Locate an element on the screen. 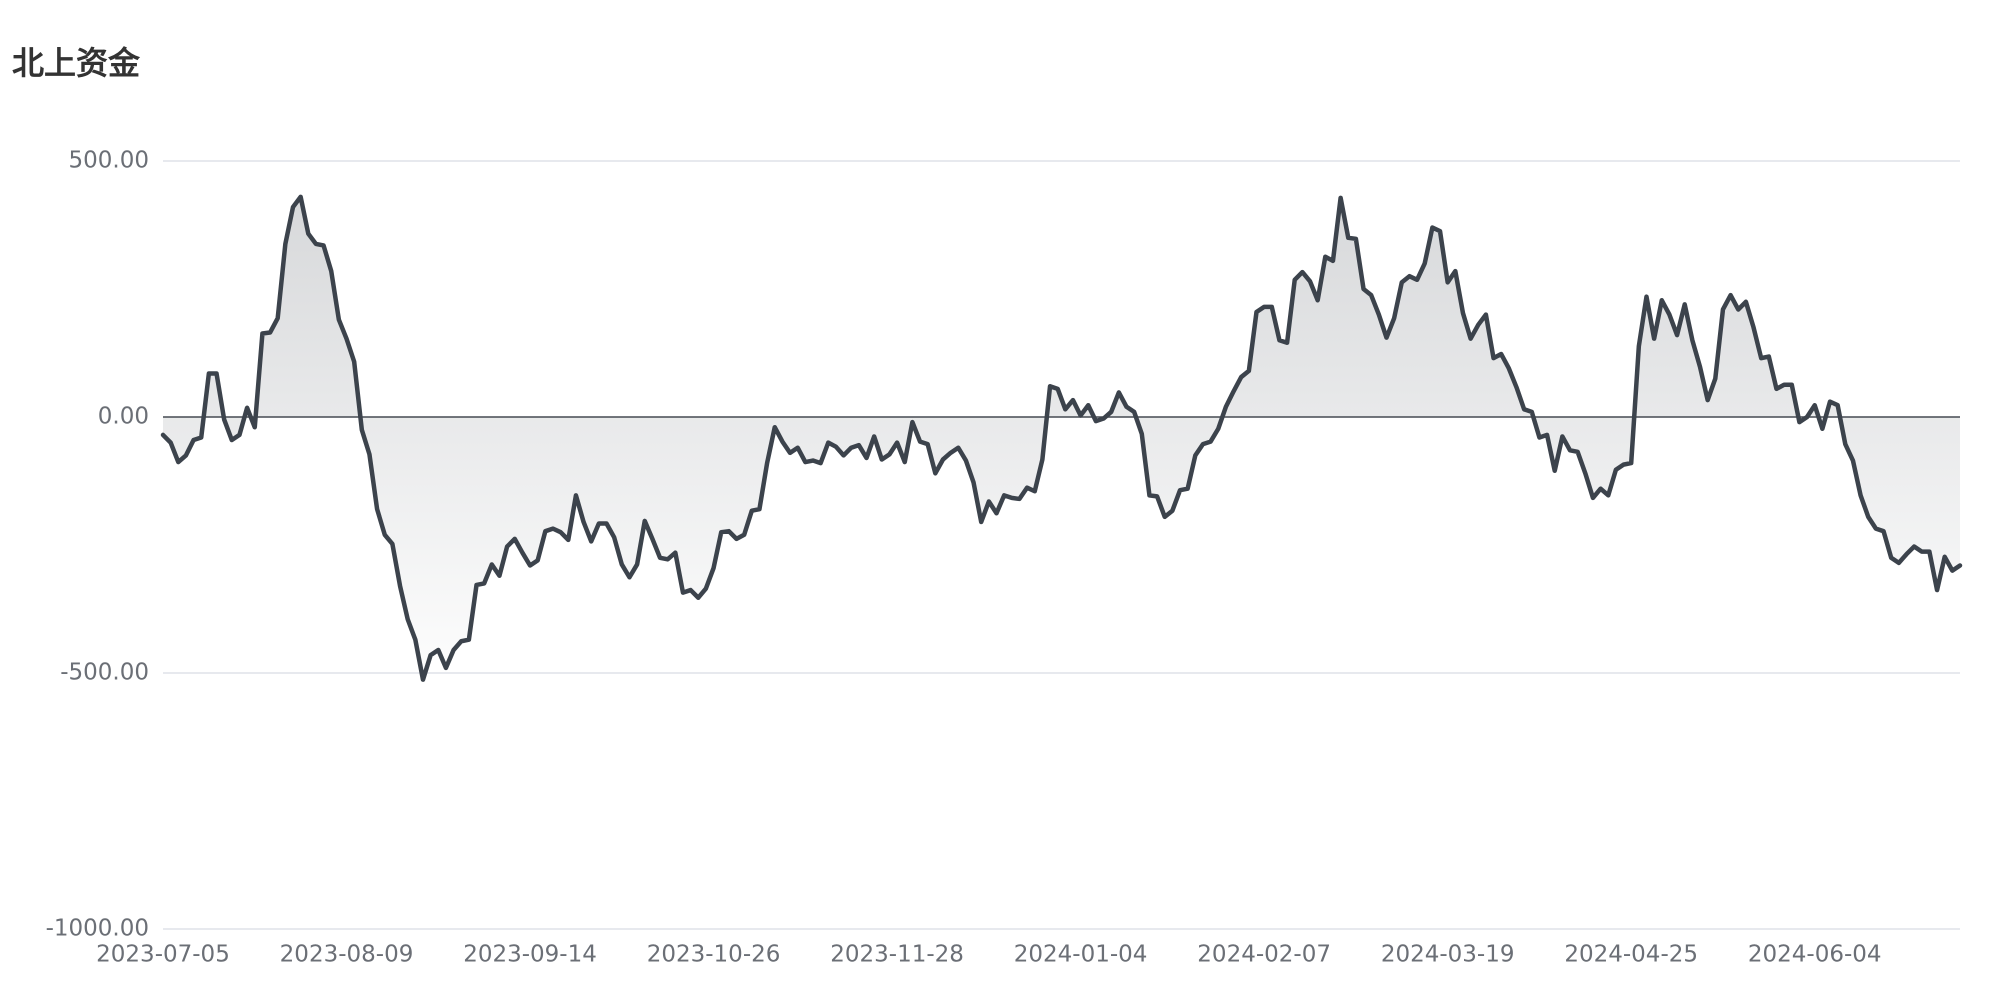 This screenshot has width=2000, height=1000. y-tick-label: 500.00 is located at coordinates (109, 161).